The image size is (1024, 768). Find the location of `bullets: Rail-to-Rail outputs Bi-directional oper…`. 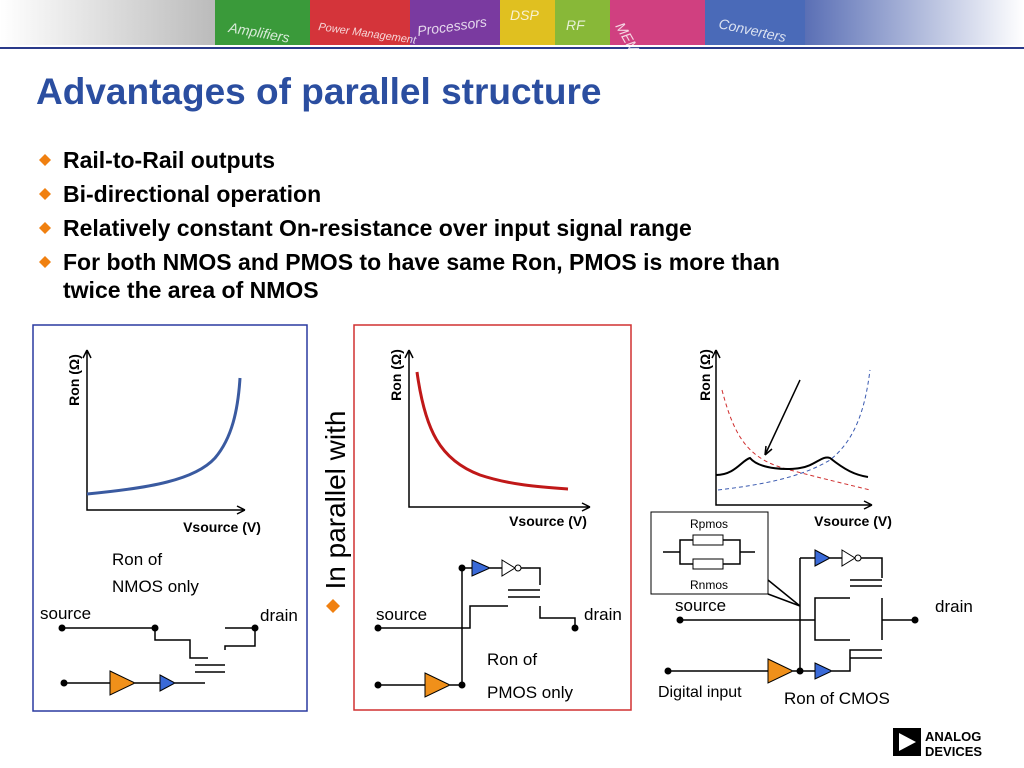

bullets: Rail-to-Rail outputs Bi-directional oper… is located at coordinates (421, 225).